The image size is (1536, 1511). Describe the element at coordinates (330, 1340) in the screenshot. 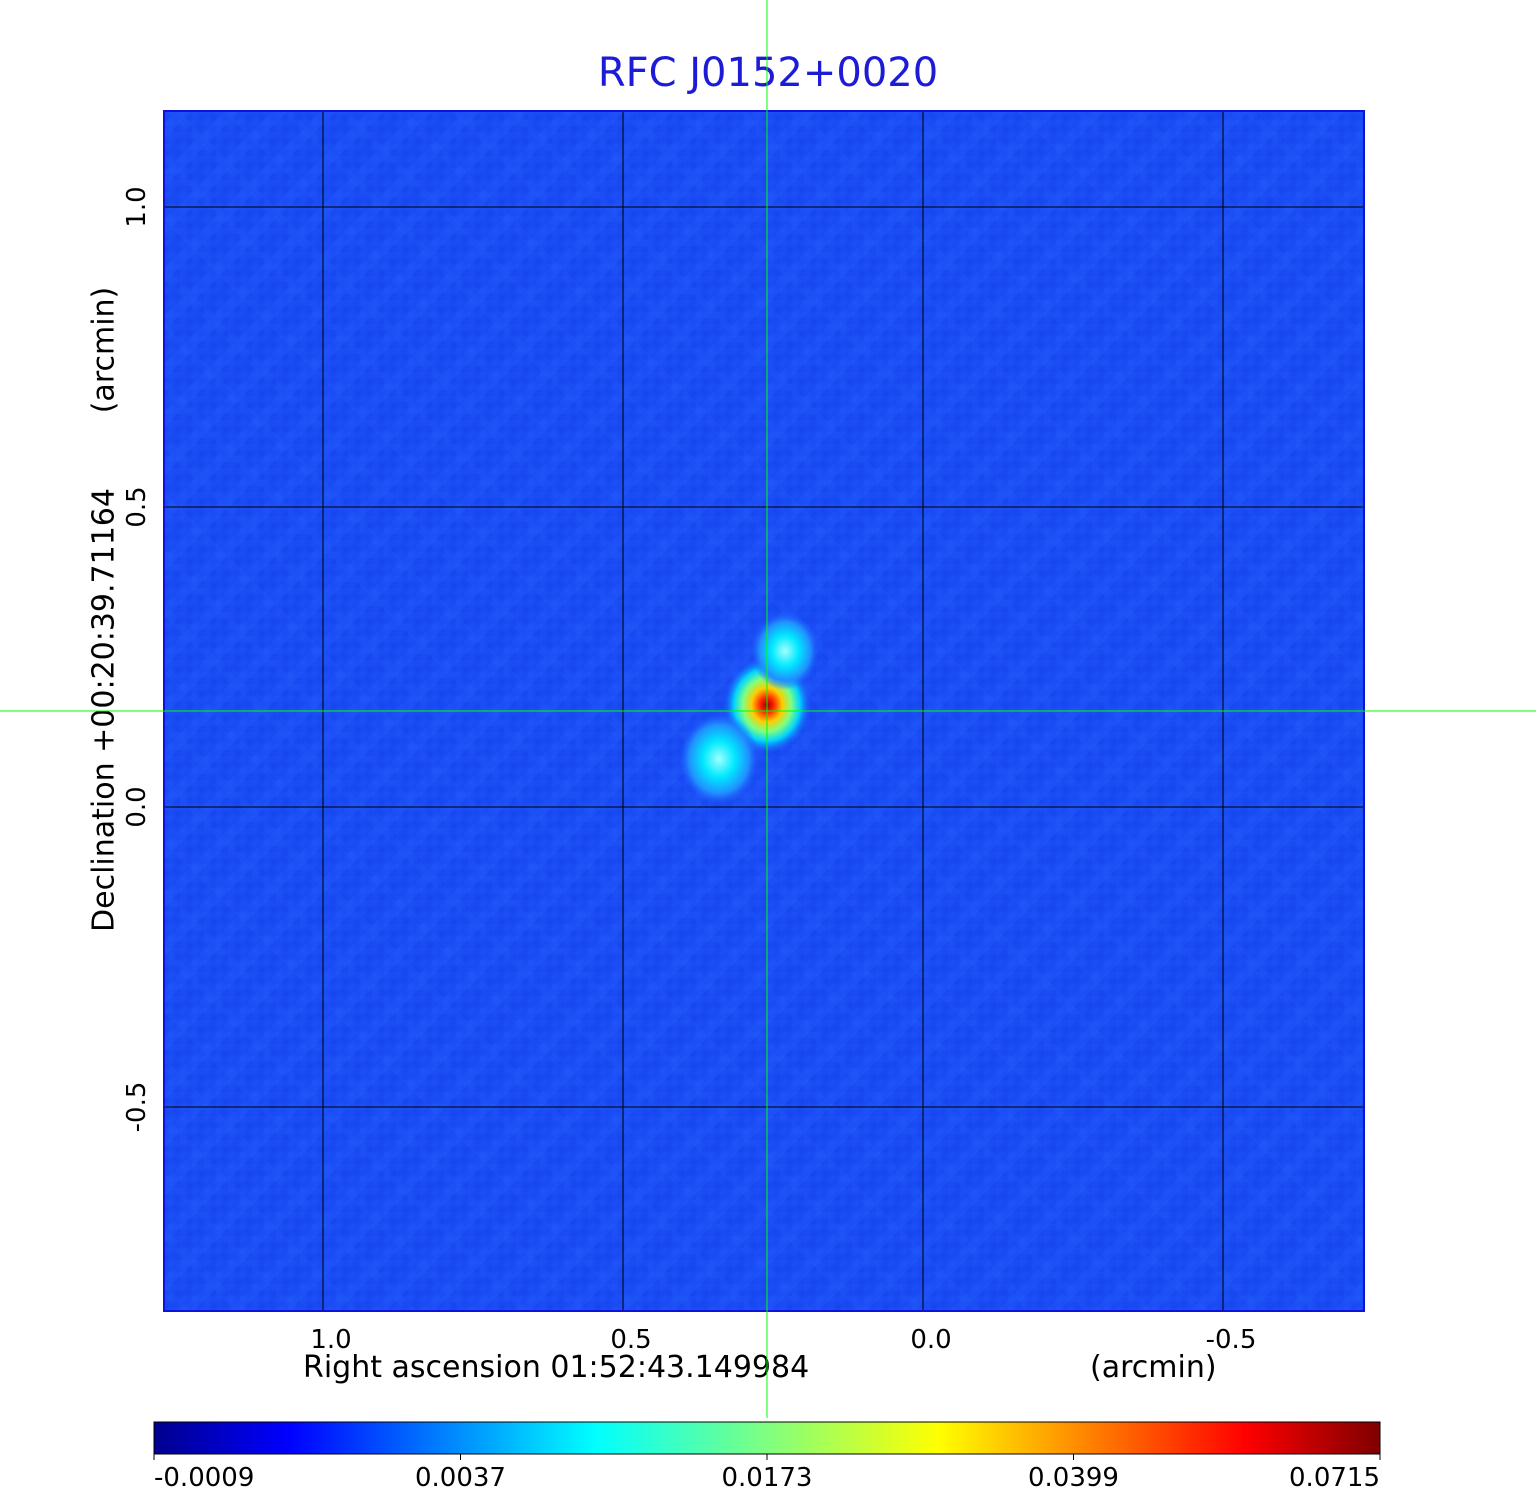

I see `x-tick-label: 1.0` at that location.